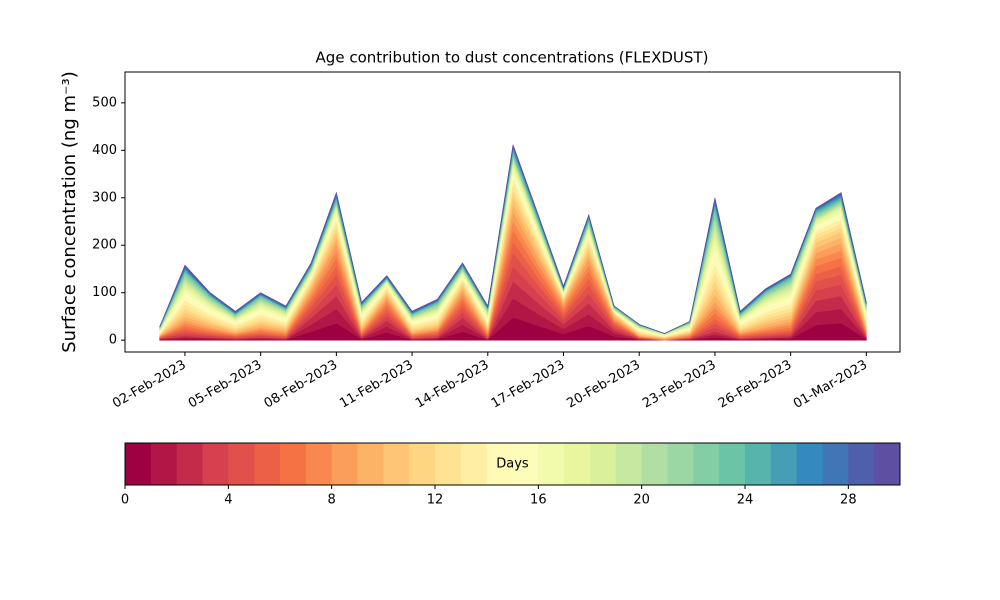 This screenshot has height=600, width=1000. I want to click on colorbar-frame, so click(512, 464).